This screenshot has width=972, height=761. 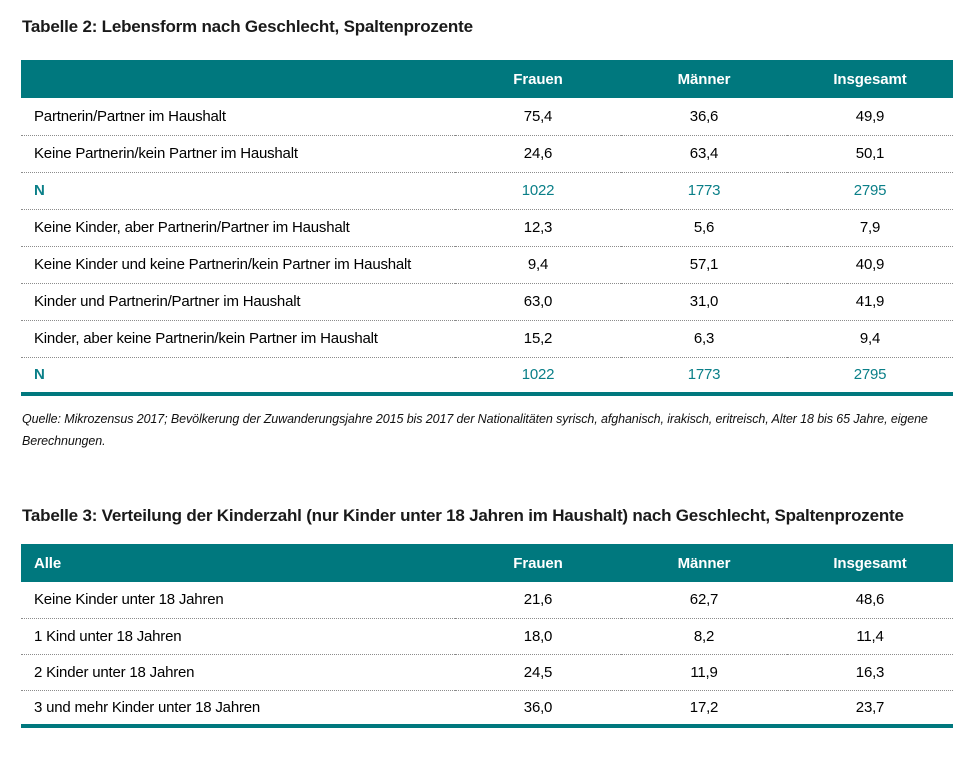 I want to click on cell-frauen: 21,6, so click(x=538, y=600).